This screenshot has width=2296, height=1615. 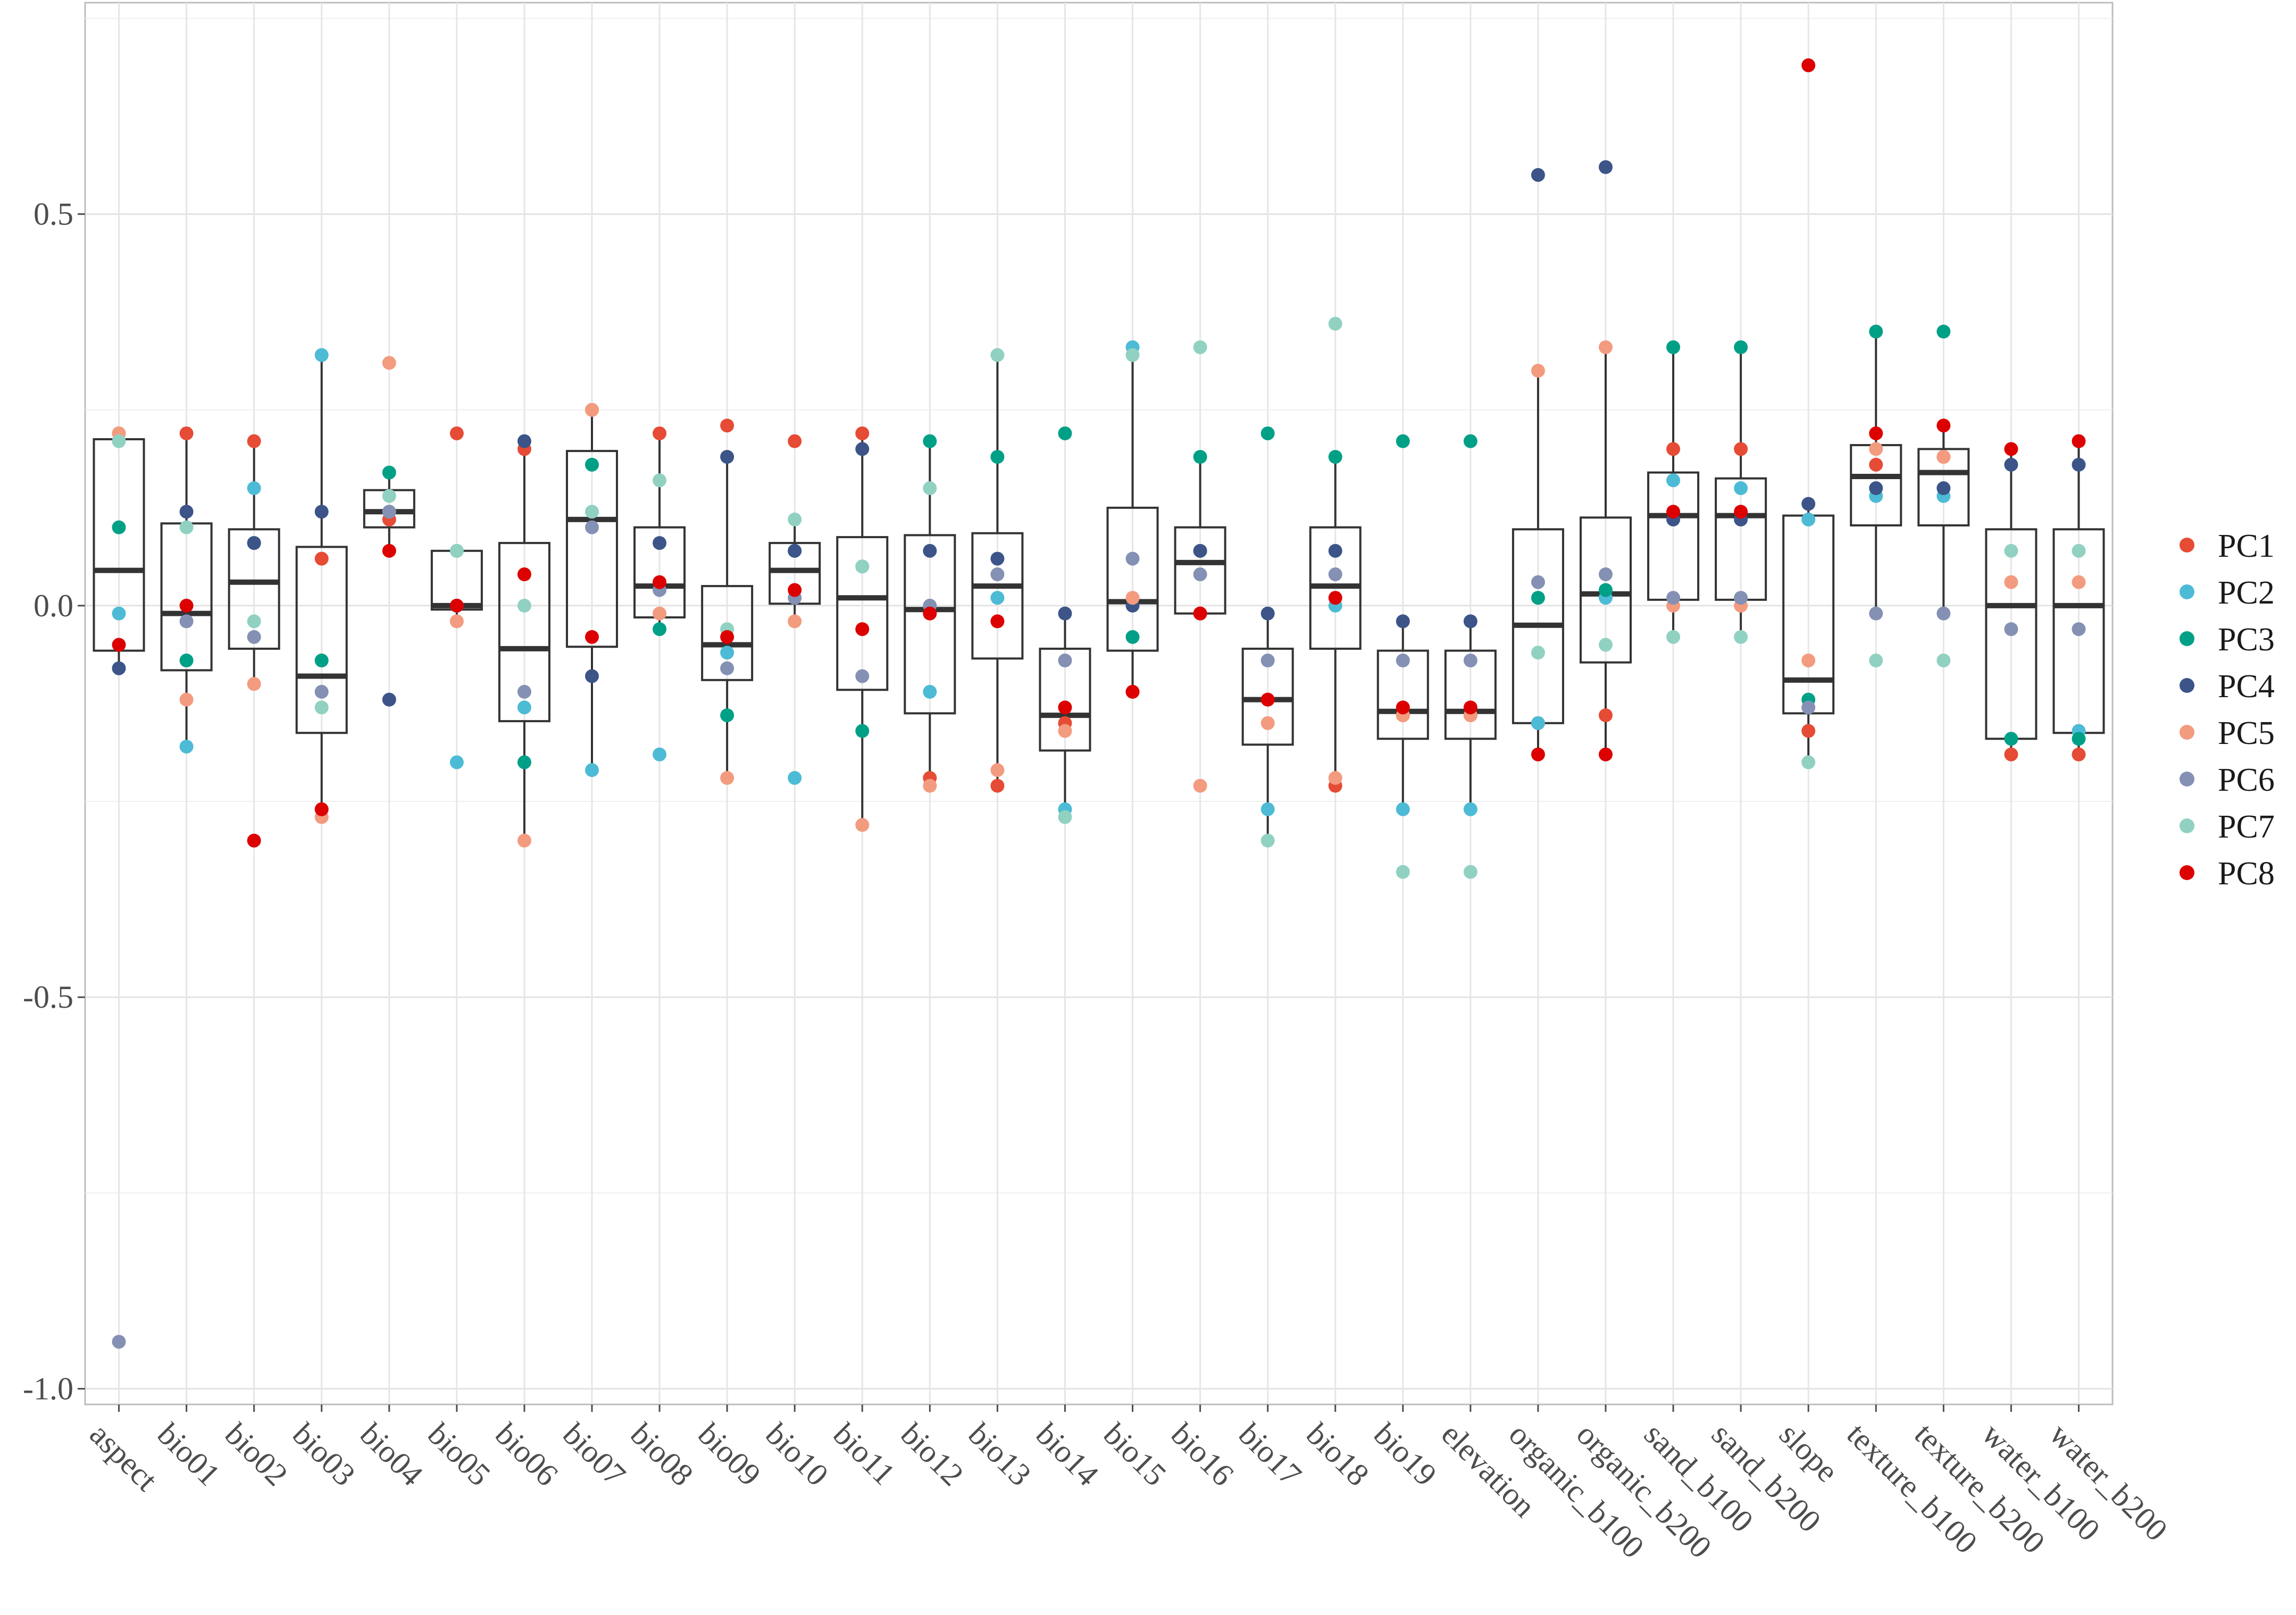 What do you see at coordinates (324, 1455) in the screenshot?
I see `x-tick-label: bio03` at bounding box center [324, 1455].